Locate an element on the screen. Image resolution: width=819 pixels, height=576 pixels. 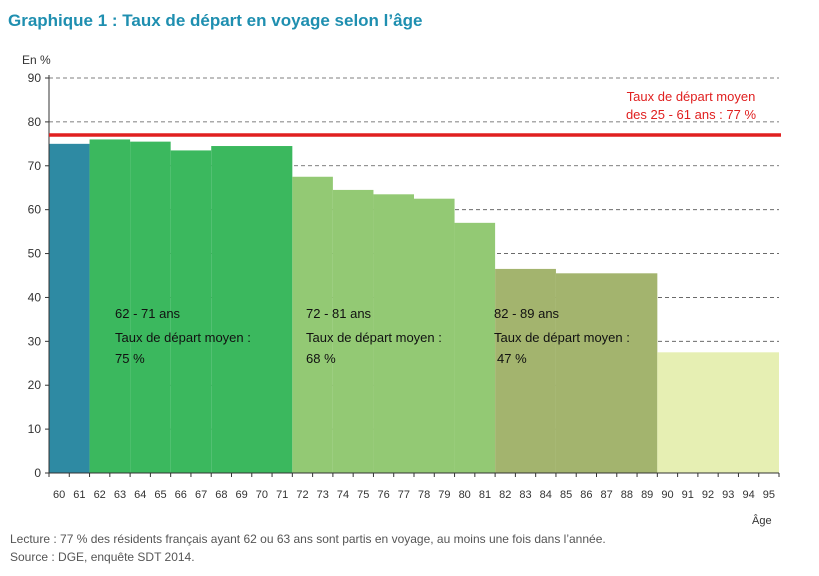
x-tick-label: 78 is located at coordinates (424, 495).